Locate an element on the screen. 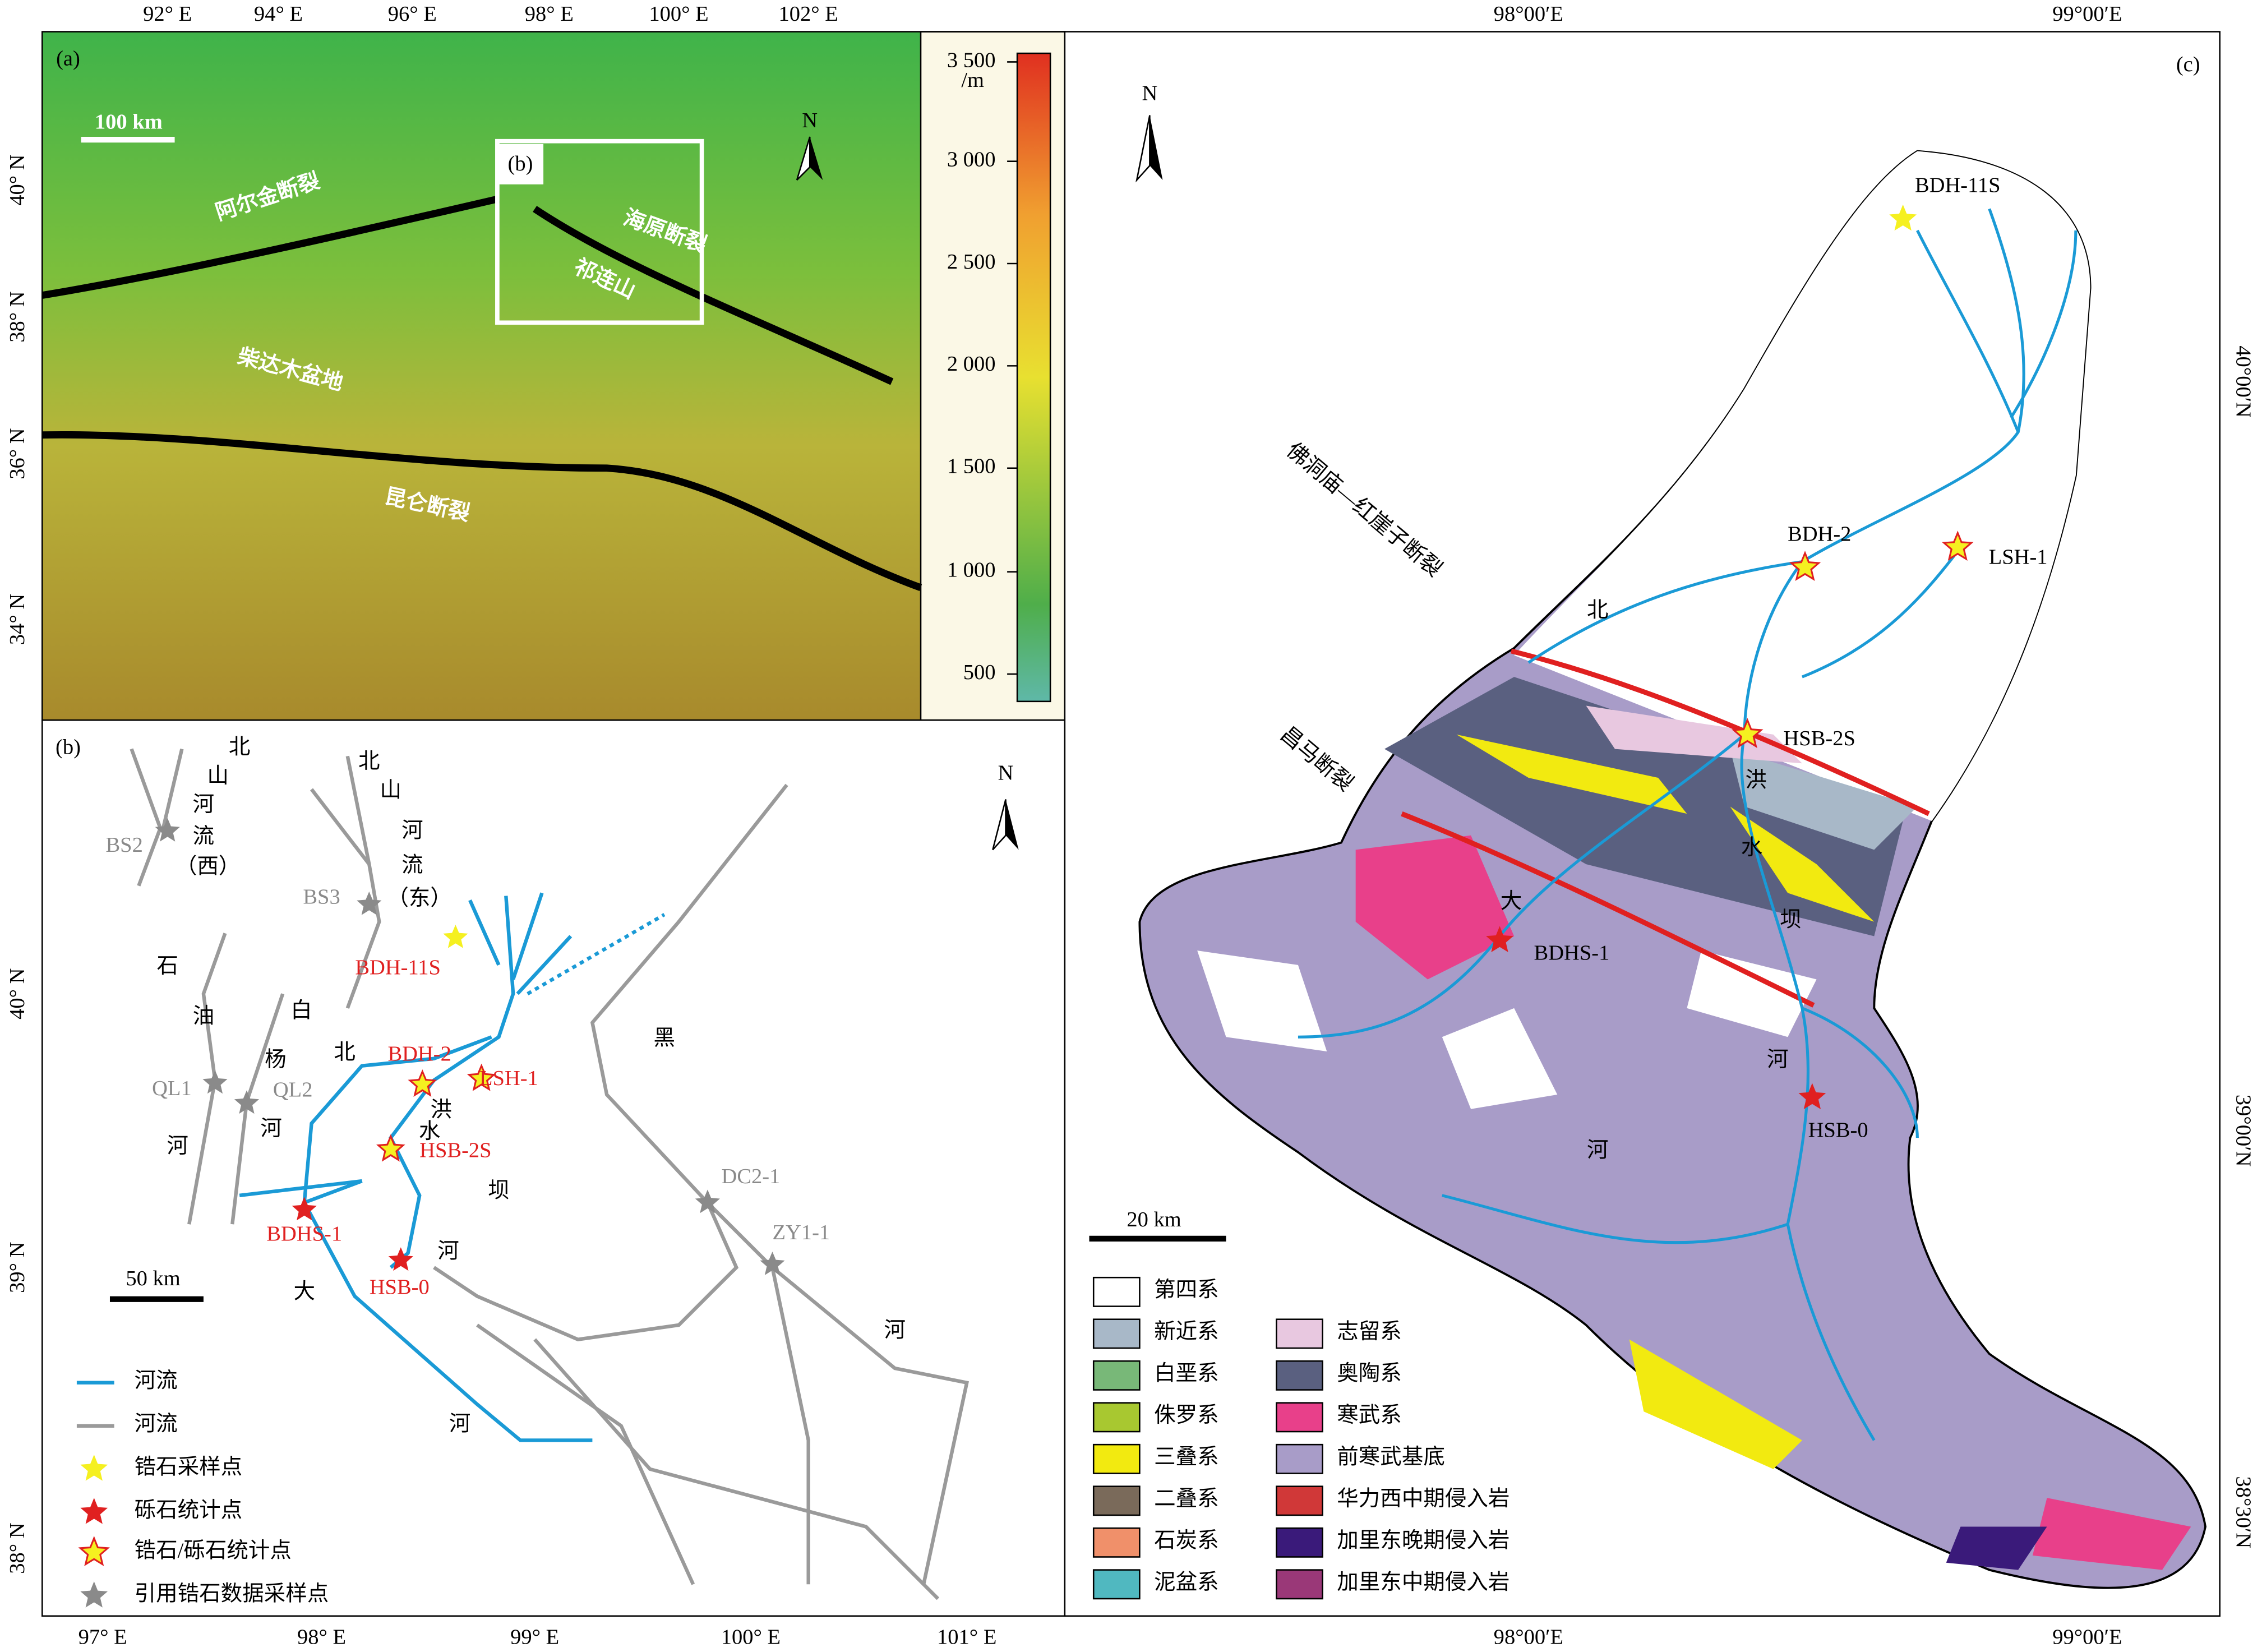  sample-label: QL2 is located at coordinates (293, 1090).